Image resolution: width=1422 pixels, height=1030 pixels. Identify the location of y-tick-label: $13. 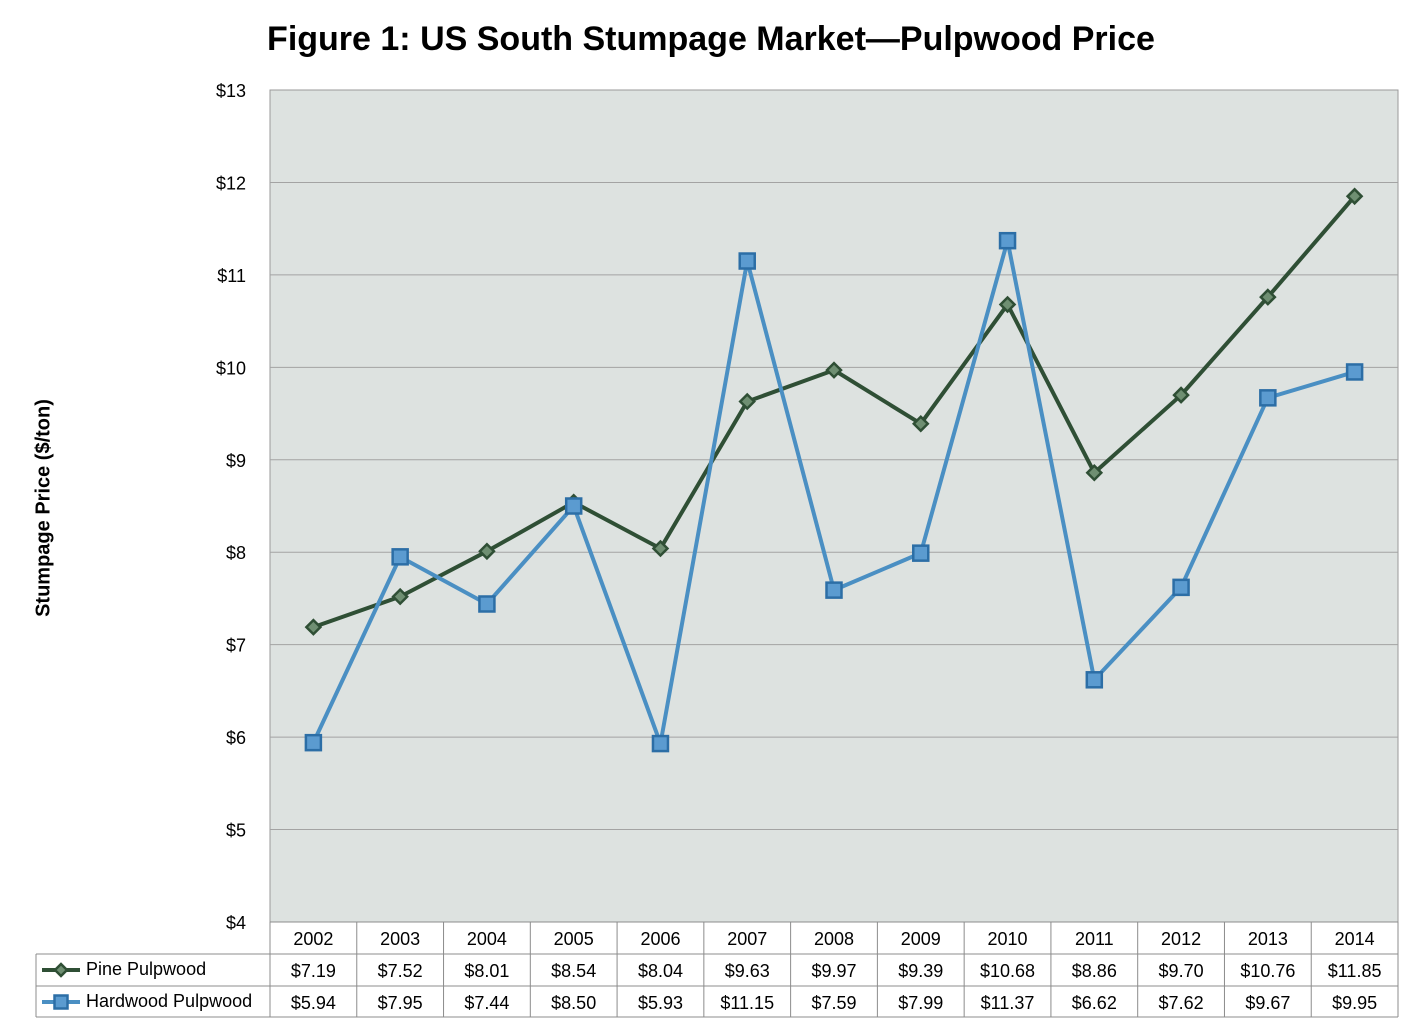
(231, 91).